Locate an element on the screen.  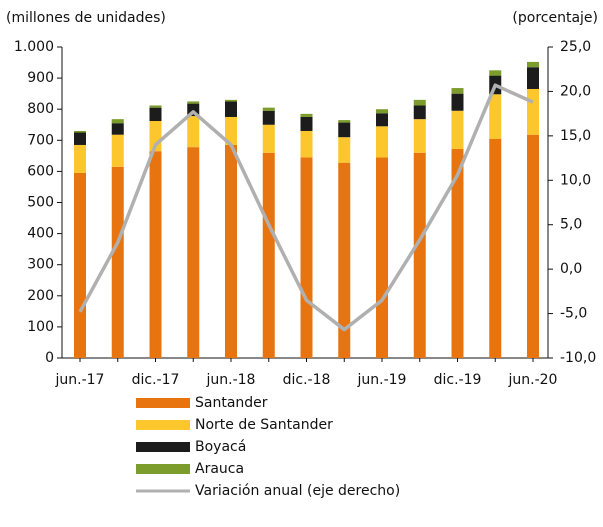
legend-label: Santander is located at coordinates (231, 403).